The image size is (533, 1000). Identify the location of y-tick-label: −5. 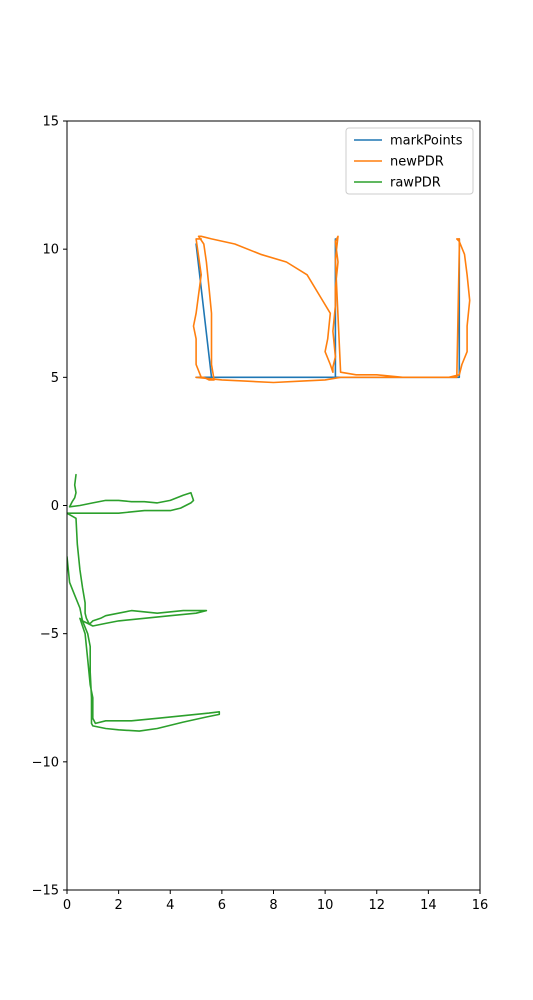
(49, 634).